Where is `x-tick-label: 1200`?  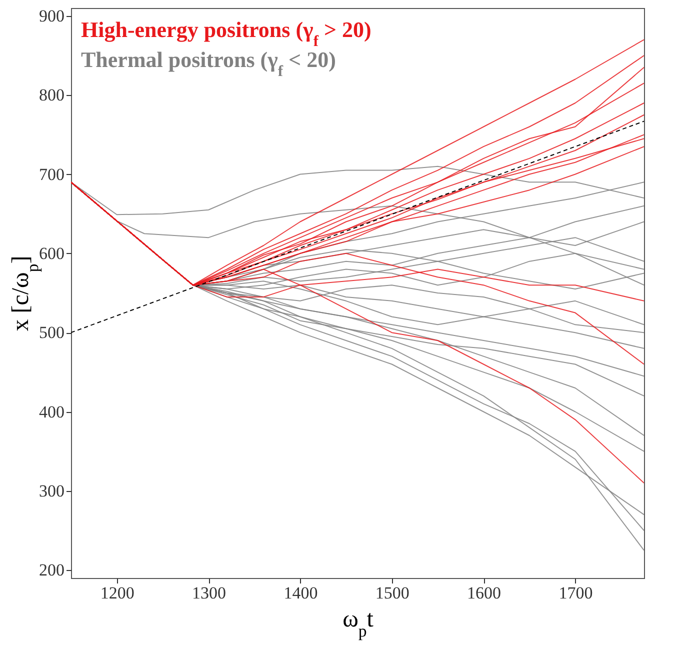
x-tick-label: 1200 is located at coordinates (117, 593).